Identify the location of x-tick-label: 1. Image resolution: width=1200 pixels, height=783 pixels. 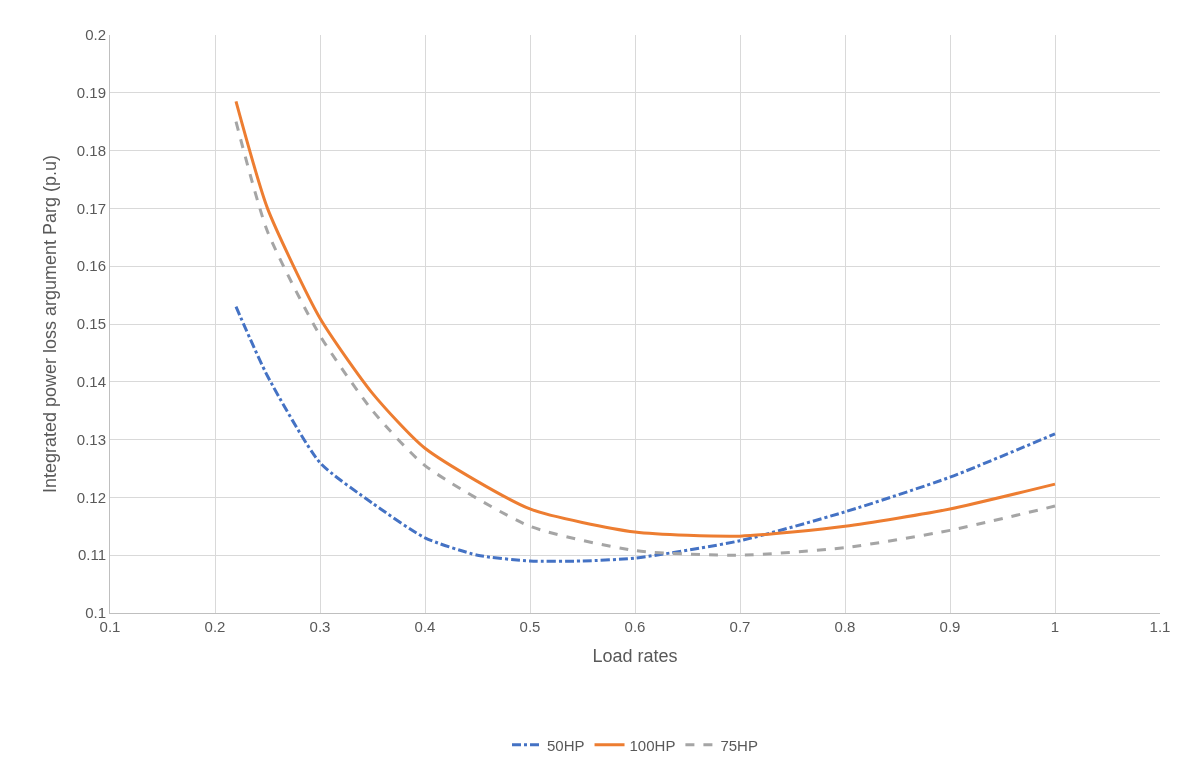
(1055, 626).